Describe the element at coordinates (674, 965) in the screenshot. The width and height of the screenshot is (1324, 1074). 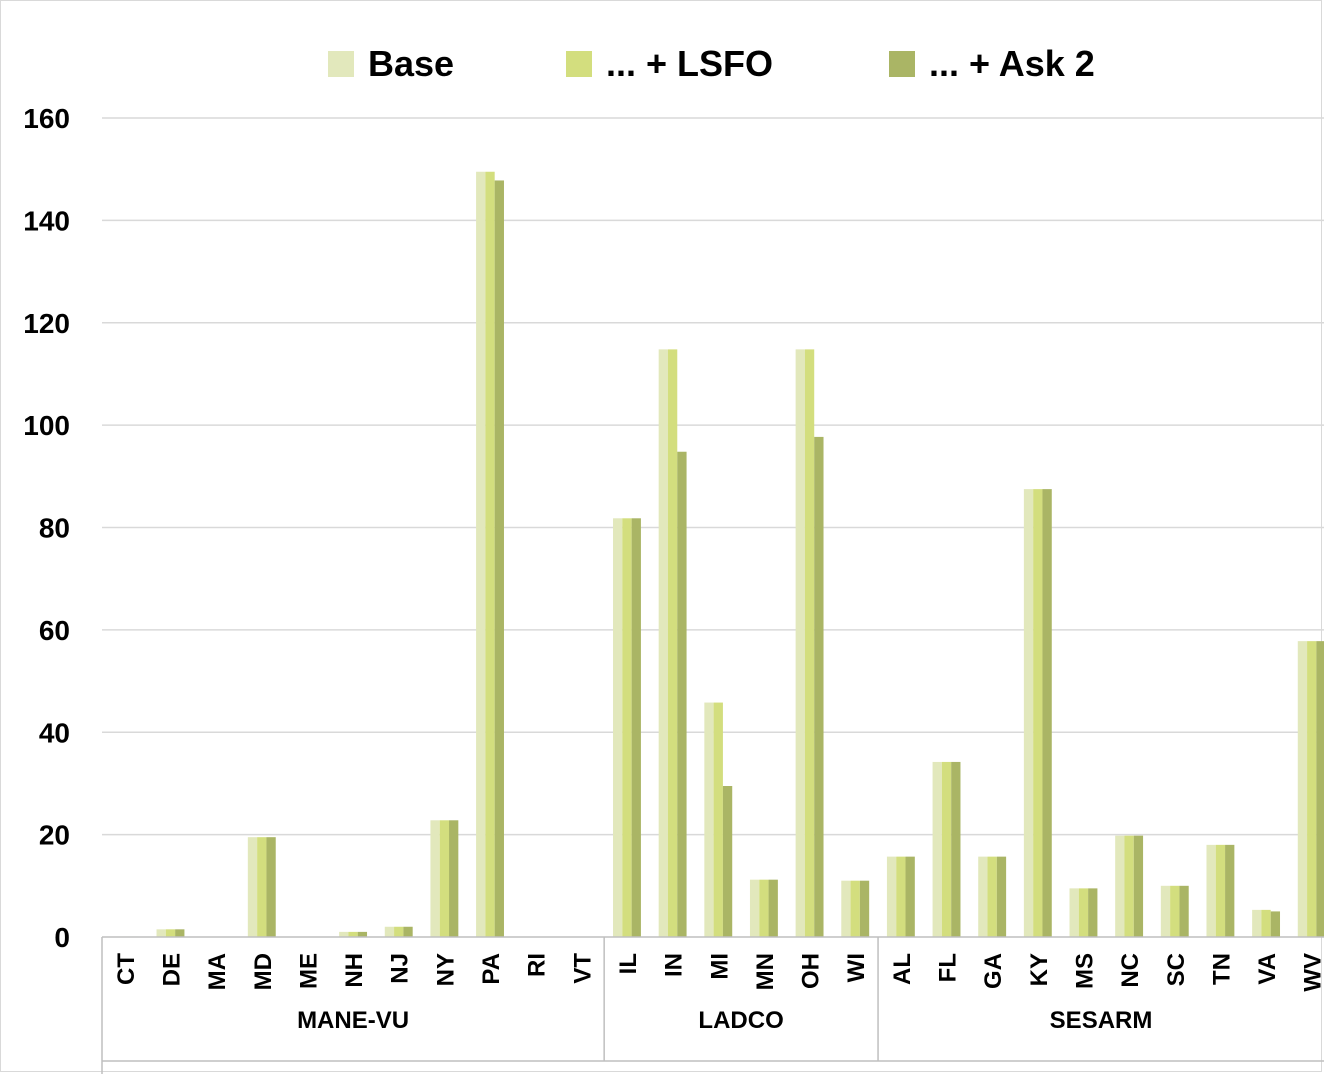
I see `x-tick-label: IN` at that location.